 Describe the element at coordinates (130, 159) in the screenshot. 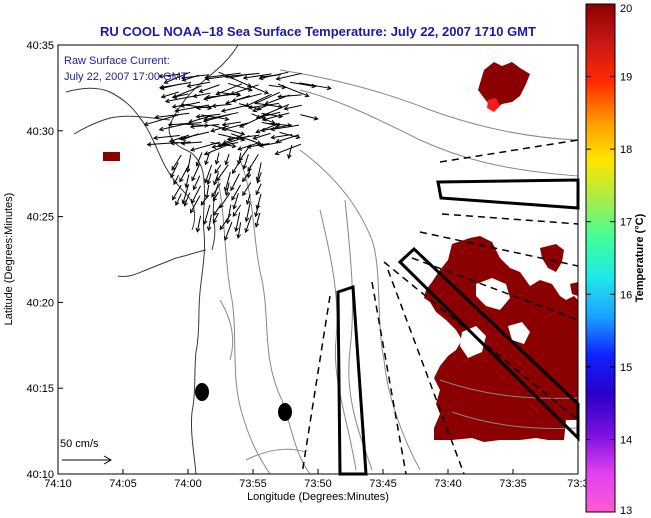

I see `coastline-bay` at that location.